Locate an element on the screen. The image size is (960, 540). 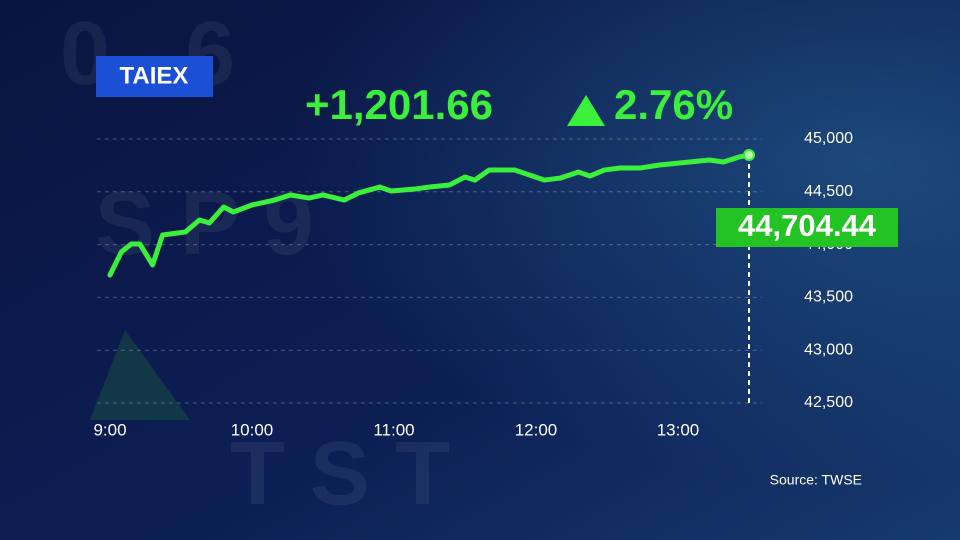
y-tick-label: 42,500 is located at coordinates (828, 402).